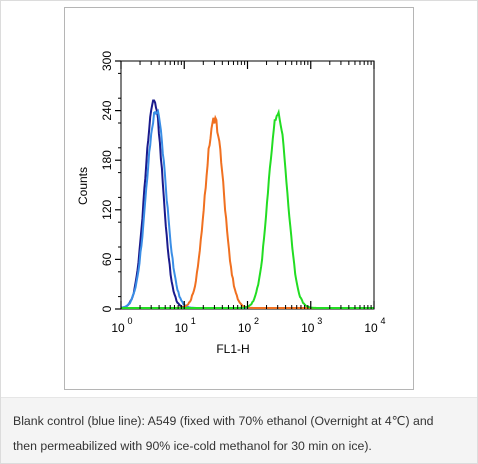  Describe the element at coordinates (193, 321) in the screenshot. I see `x-tick-exponent: 1` at that location.